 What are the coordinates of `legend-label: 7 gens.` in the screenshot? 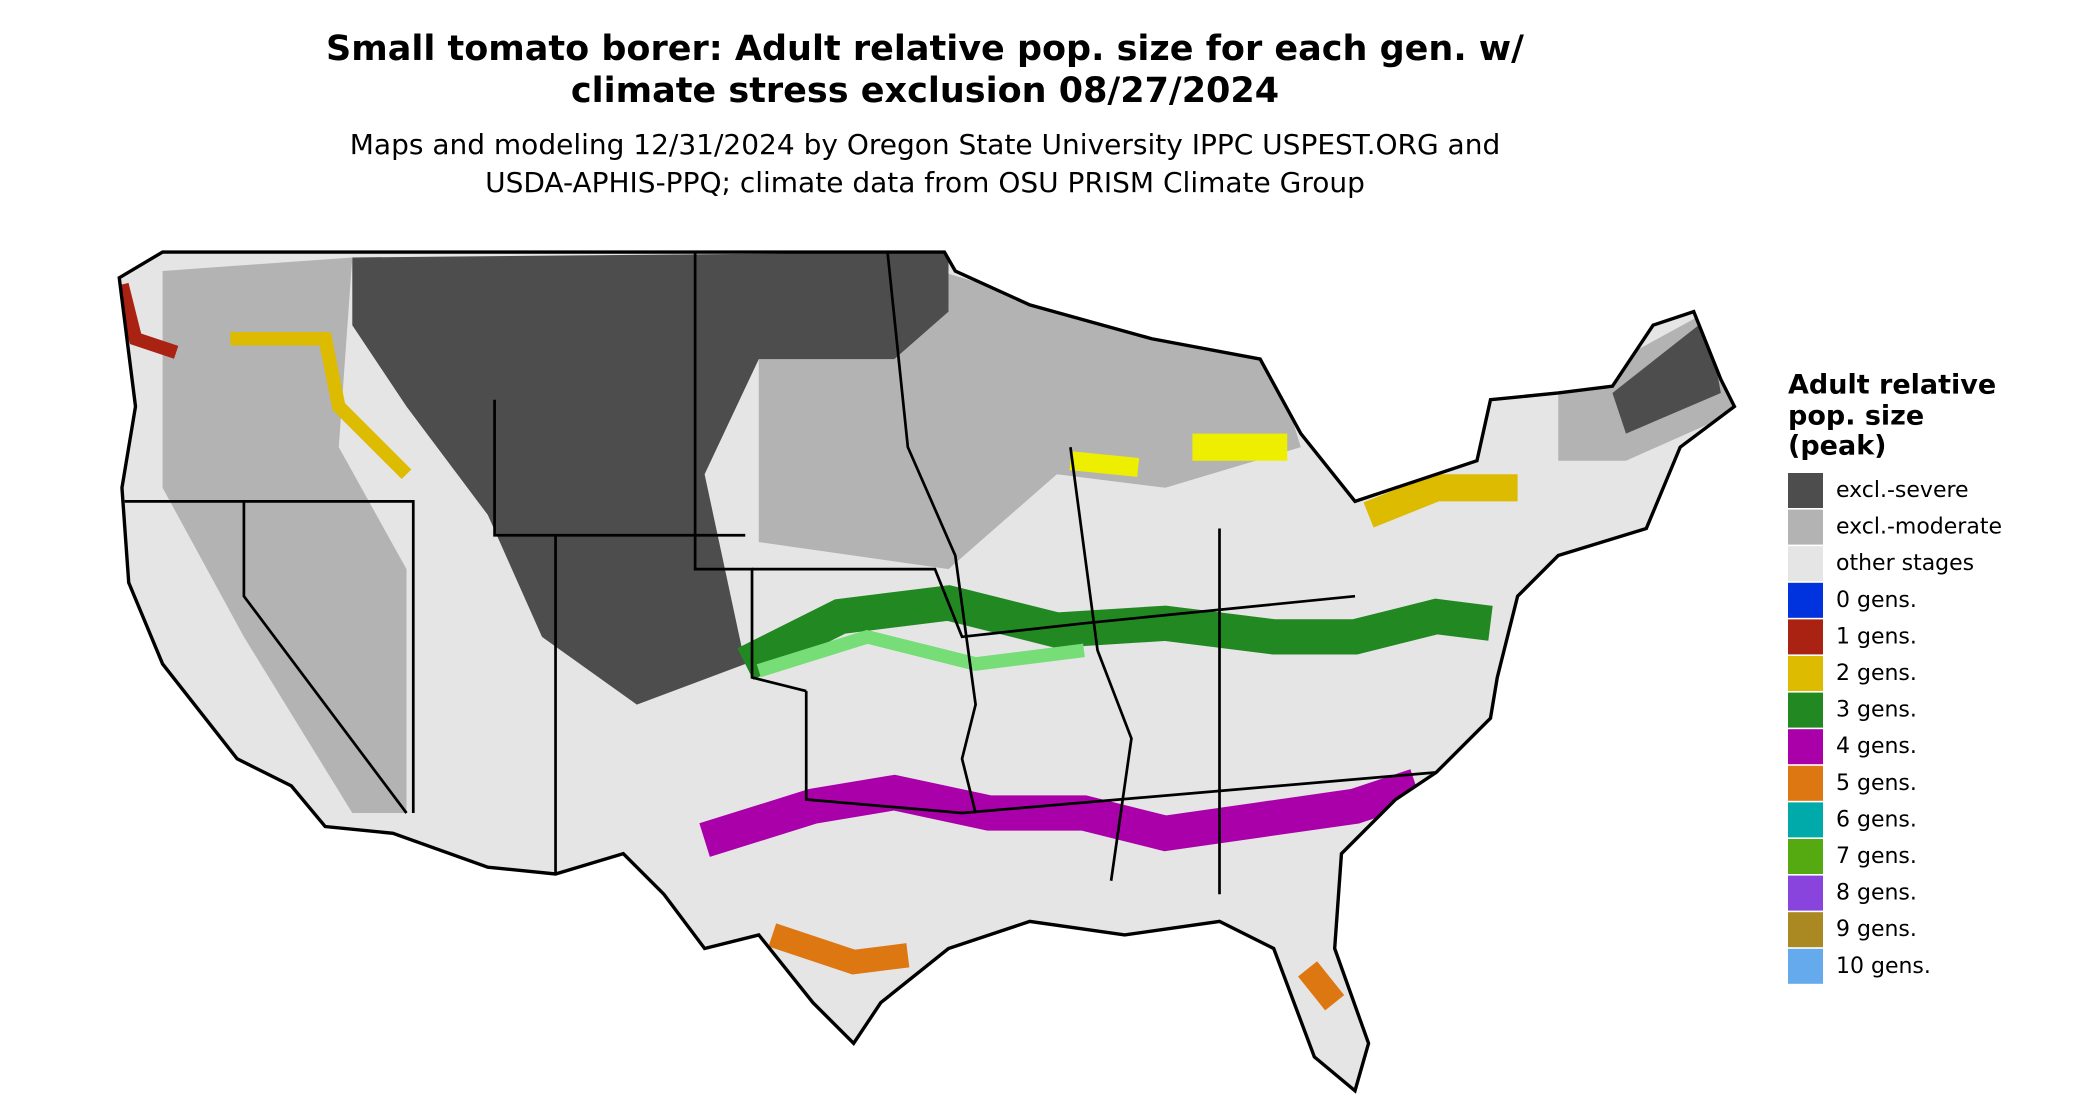 It's located at (1876, 856).